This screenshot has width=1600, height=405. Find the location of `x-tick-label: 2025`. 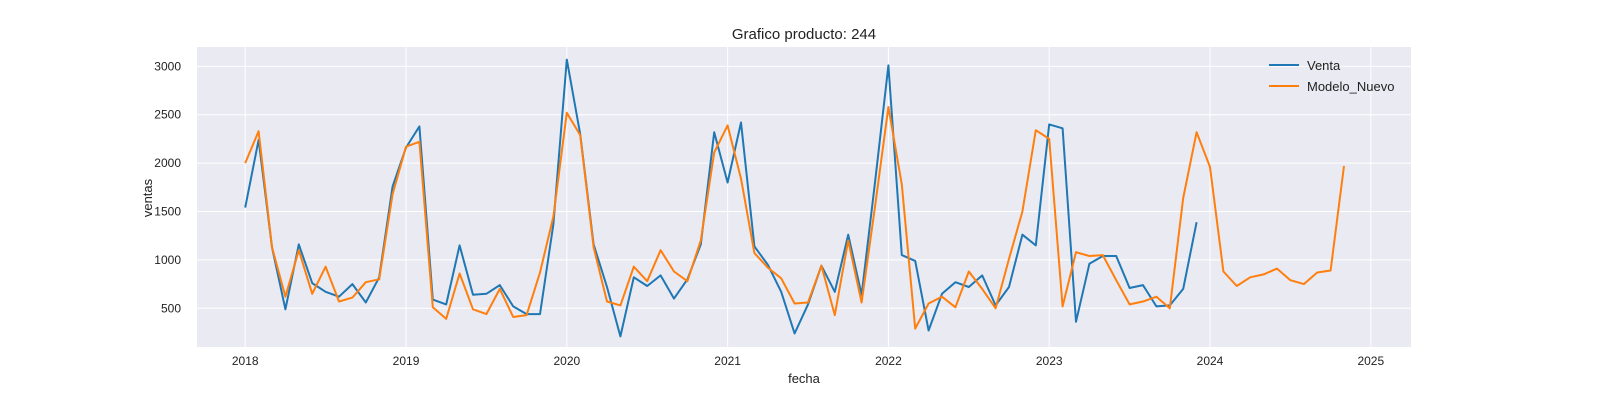

x-tick-label: 2025 is located at coordinates (1370, 361).